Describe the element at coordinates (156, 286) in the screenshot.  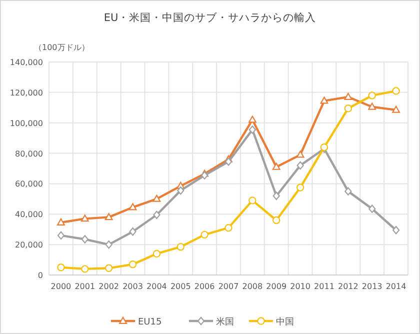
I see `x-tick-label: 2004` at that location.